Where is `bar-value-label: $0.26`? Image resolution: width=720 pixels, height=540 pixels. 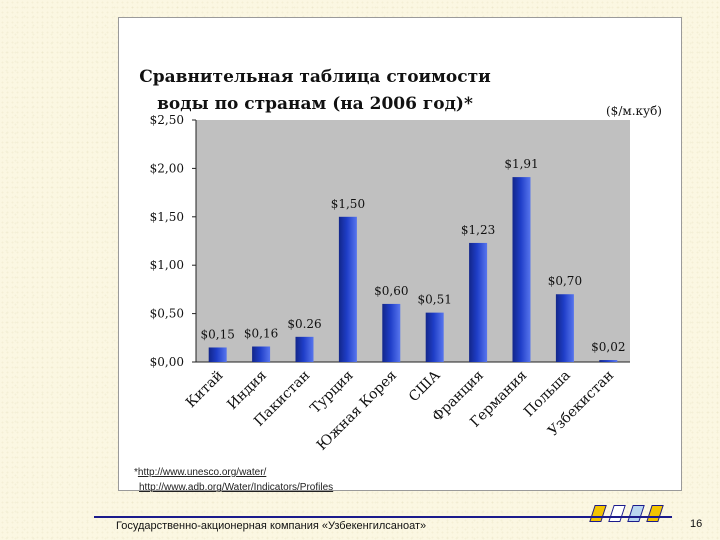
bar-value-label: $0.26 is located at coordinates (304, 324).